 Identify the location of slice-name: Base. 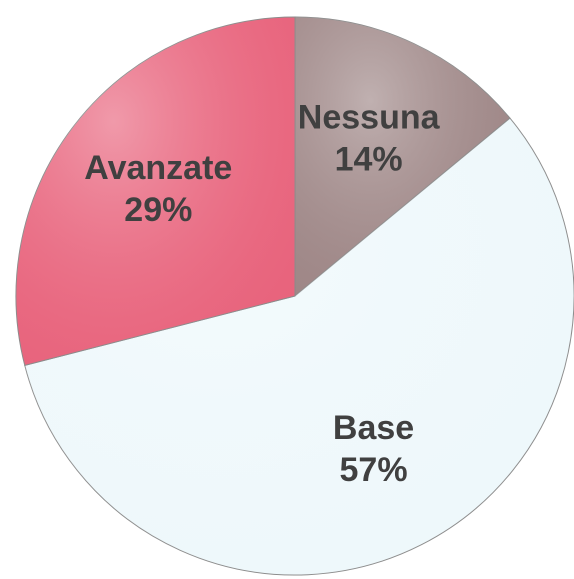
(373, 428).